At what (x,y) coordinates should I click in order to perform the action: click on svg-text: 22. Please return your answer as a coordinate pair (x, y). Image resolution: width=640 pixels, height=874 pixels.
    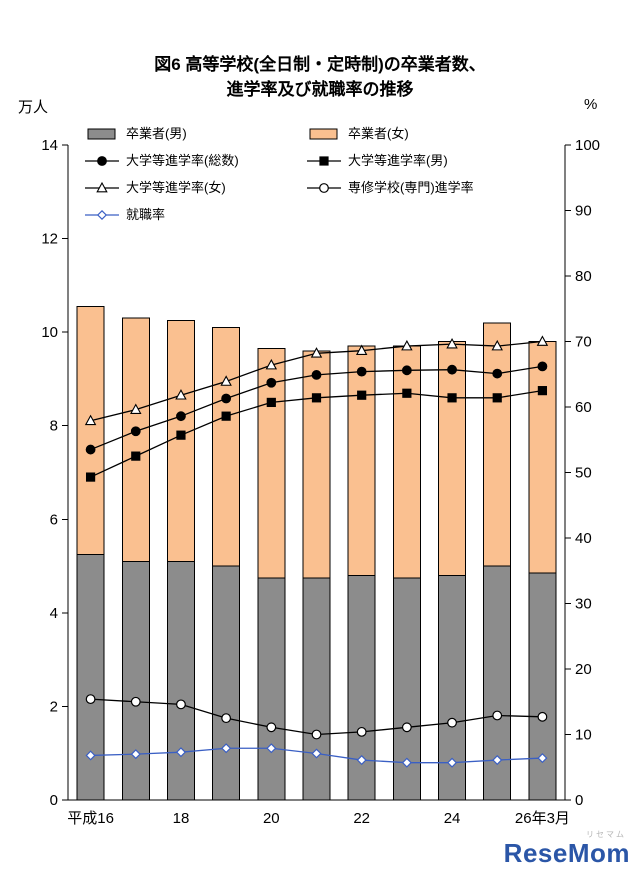
    Looking at the image, I should click on (361, 818).